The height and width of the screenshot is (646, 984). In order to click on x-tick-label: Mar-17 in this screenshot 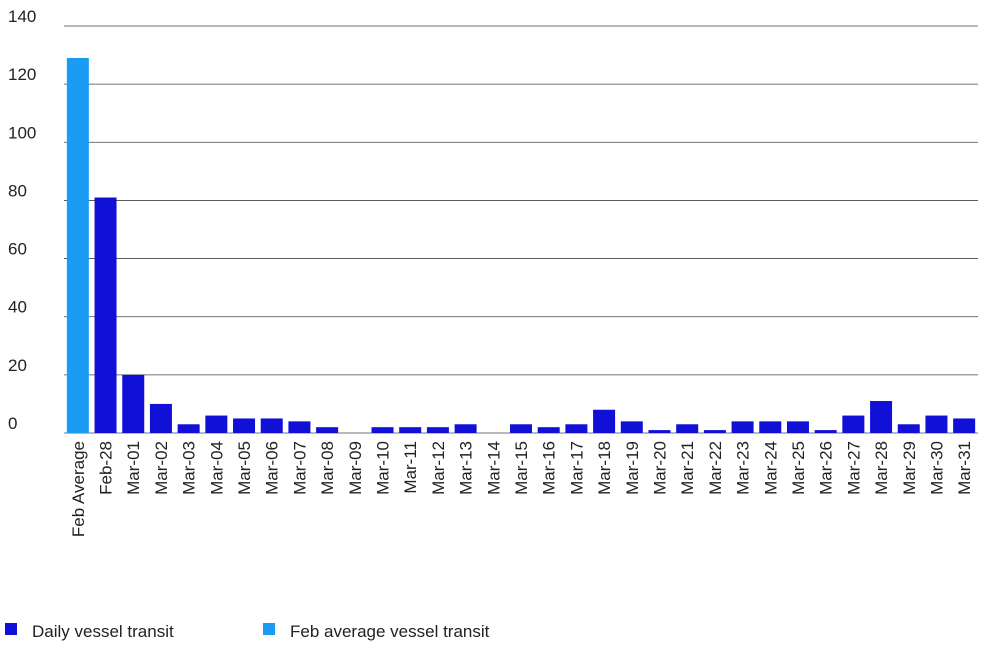, I will do `click(576, 468)`.